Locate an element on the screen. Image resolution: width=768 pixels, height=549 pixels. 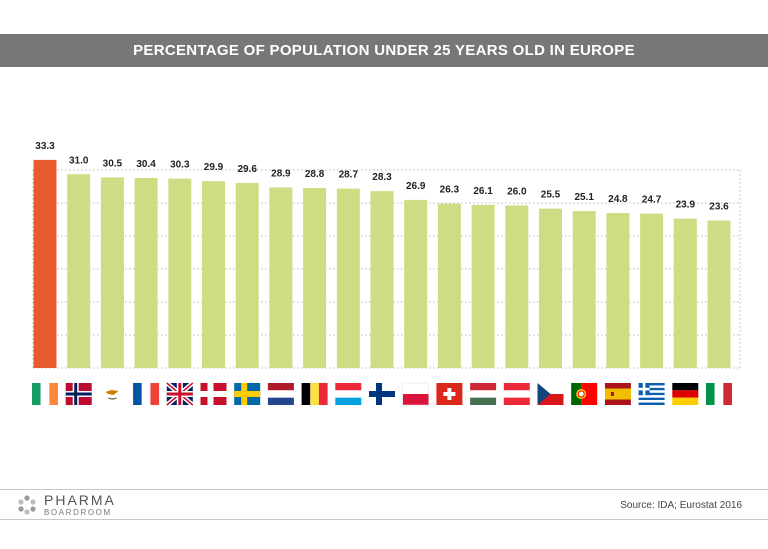
footer-divider-bottom is located at coordinates (384, 519).